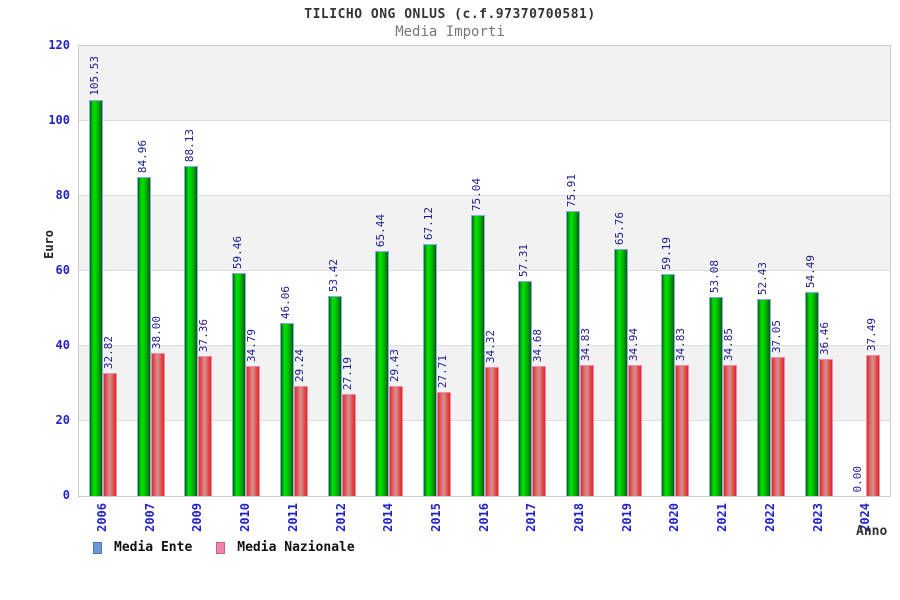  What do you see at coordinates (153, 547) in the screenshot?
I see `legend-label-media-ente: Media Ente` at bounding box center [153, 547].